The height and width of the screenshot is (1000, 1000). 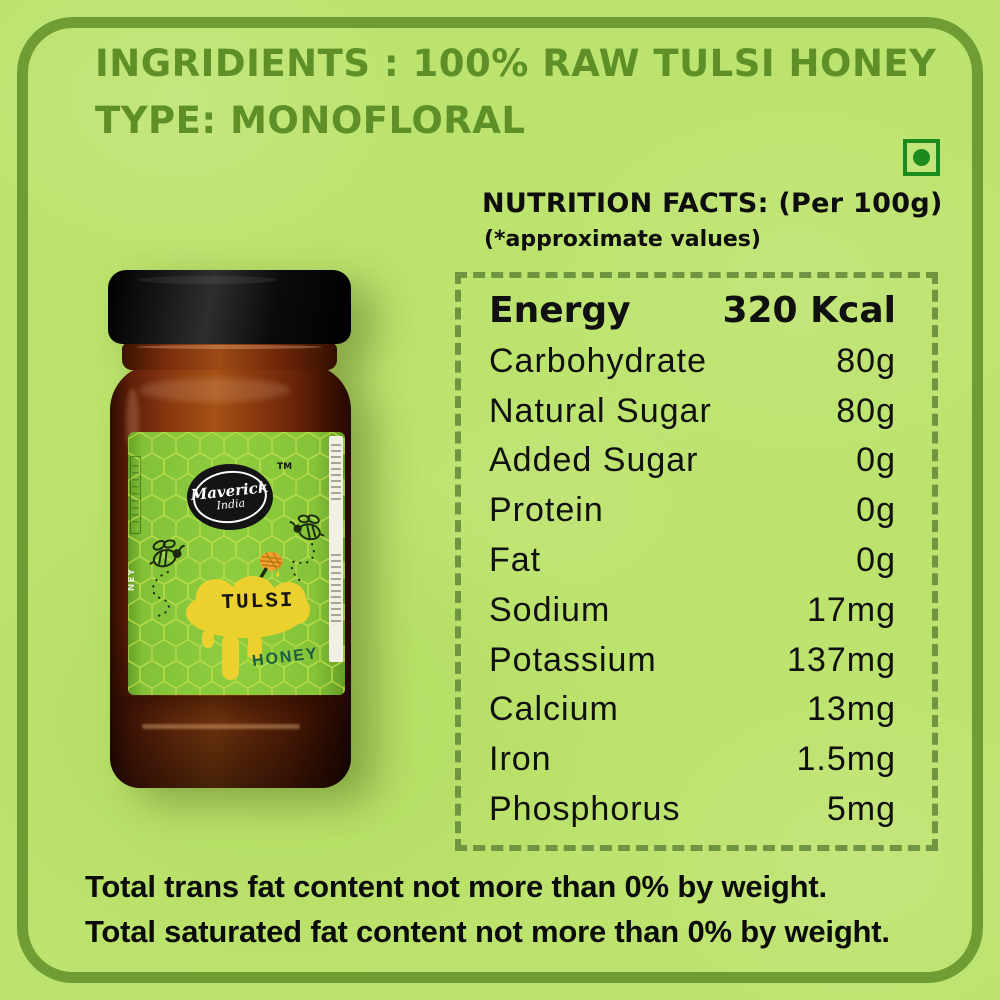 I want to click on brand-logo-ring: Maverick India, so click(x=230, y=497).